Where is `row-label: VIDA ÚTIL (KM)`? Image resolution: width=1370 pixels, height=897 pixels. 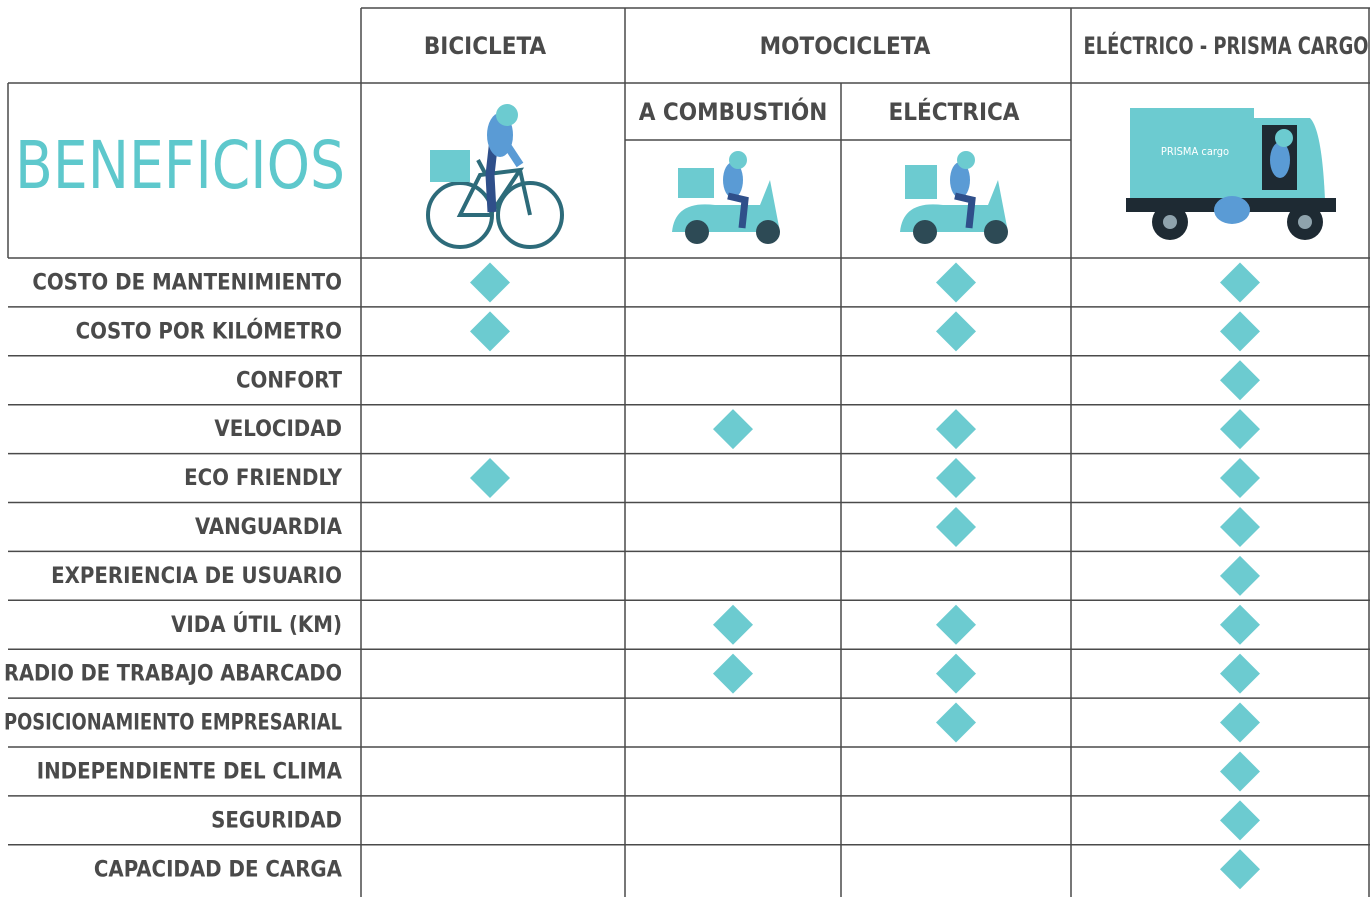
row-label: VIDA ÚTIL (KM) is located at coordinates (256, 625).